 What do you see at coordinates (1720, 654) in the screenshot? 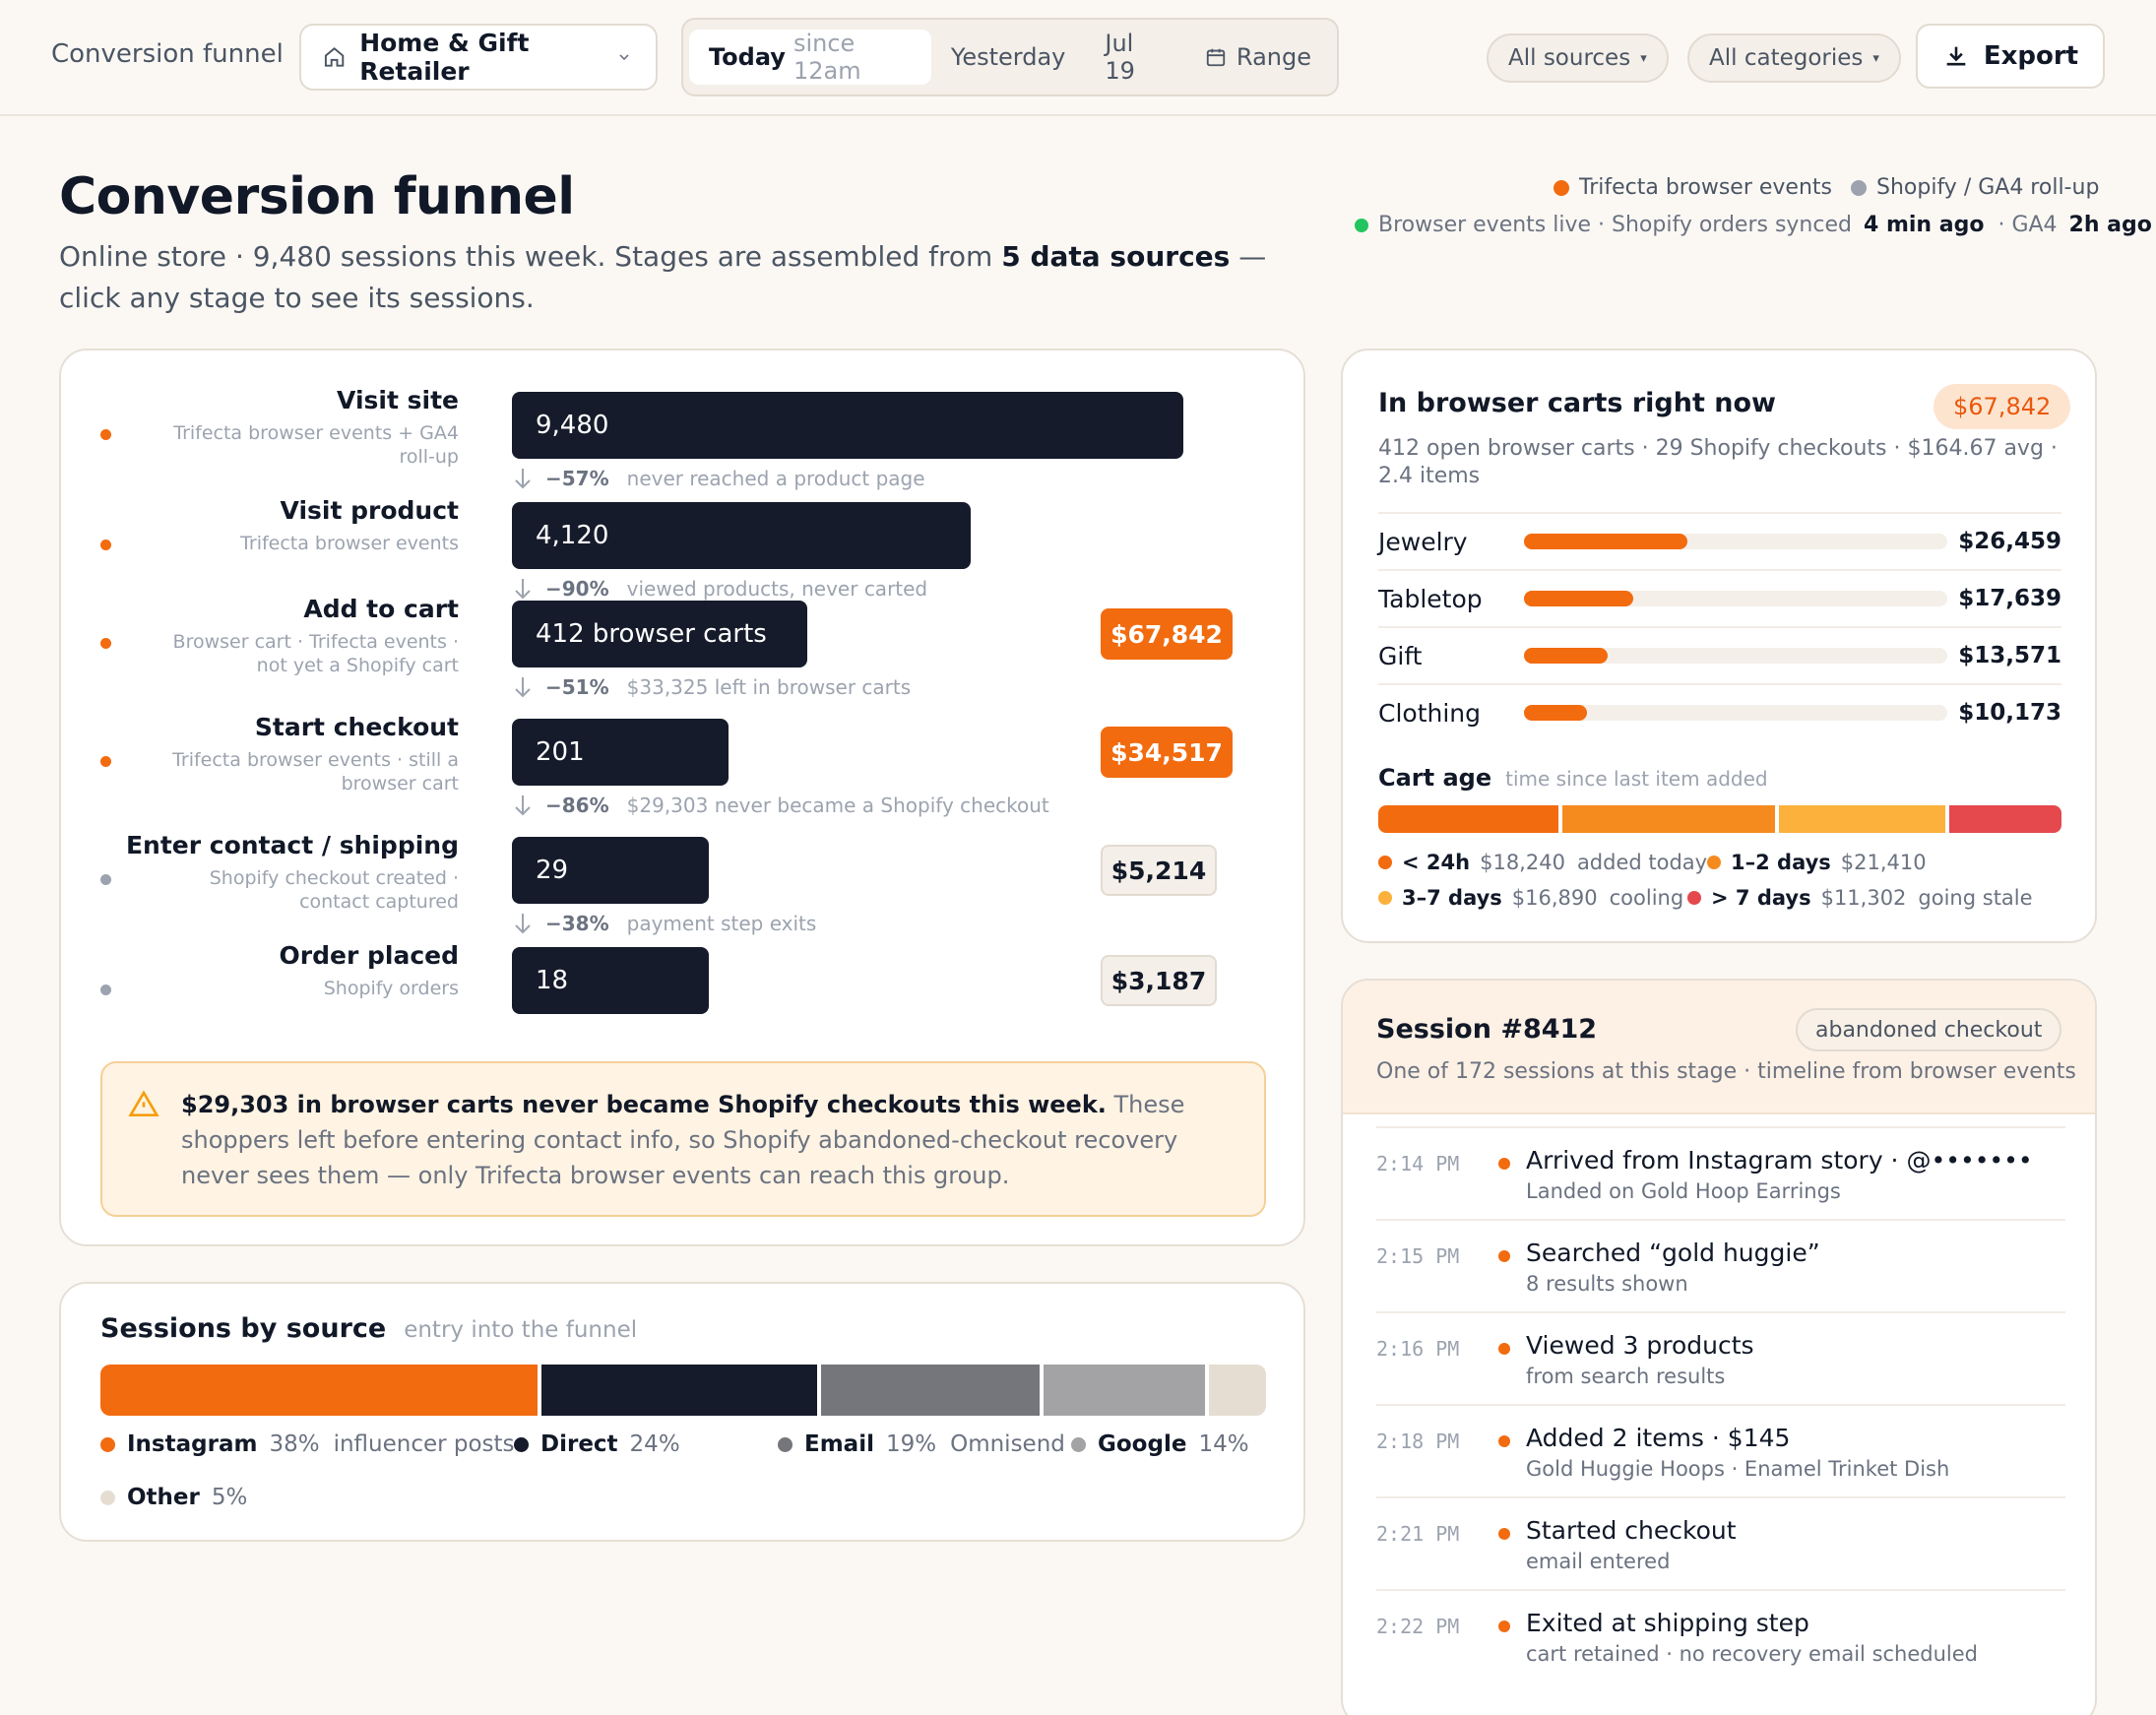
I see `category-row: Gift $13,571` at bounding box center [1720, 654].